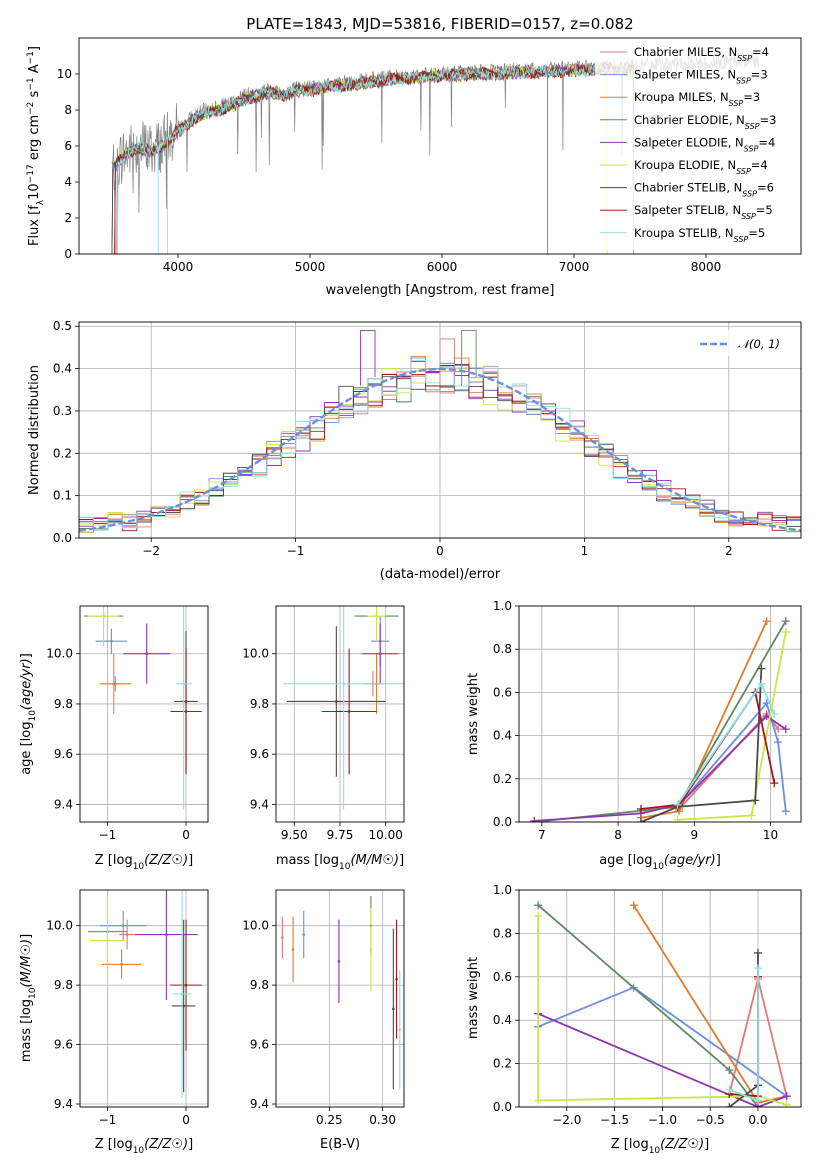 The width and height of the screenshot is (819, 1170). I want to click on y-tick-label: 0.4, so click(502, 1020).